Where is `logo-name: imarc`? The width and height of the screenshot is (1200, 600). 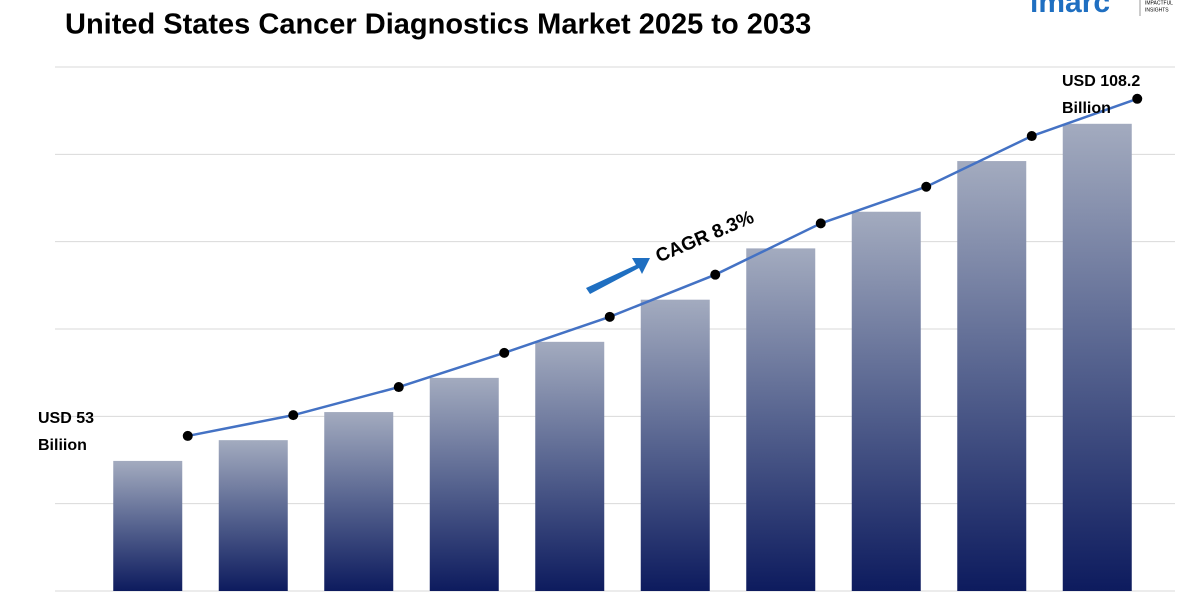
logo-name: imarc is located at coordinates (1070, 9).